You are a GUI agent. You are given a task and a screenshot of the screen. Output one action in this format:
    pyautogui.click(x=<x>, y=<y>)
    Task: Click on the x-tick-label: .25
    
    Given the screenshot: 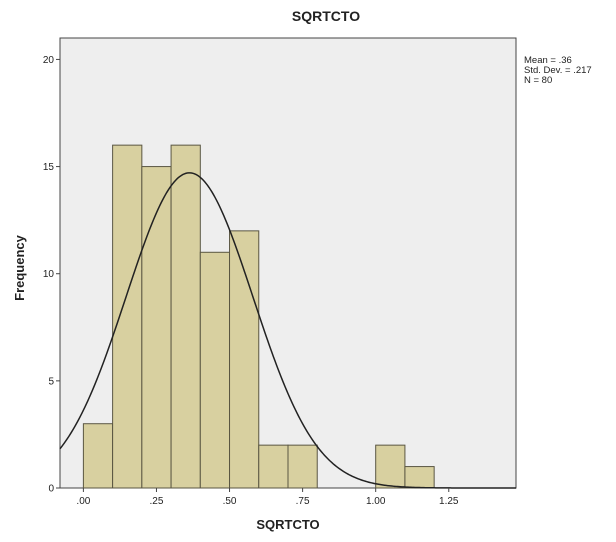 What is the action you would take?
    pyautogui.click(x=157, y=501)
    